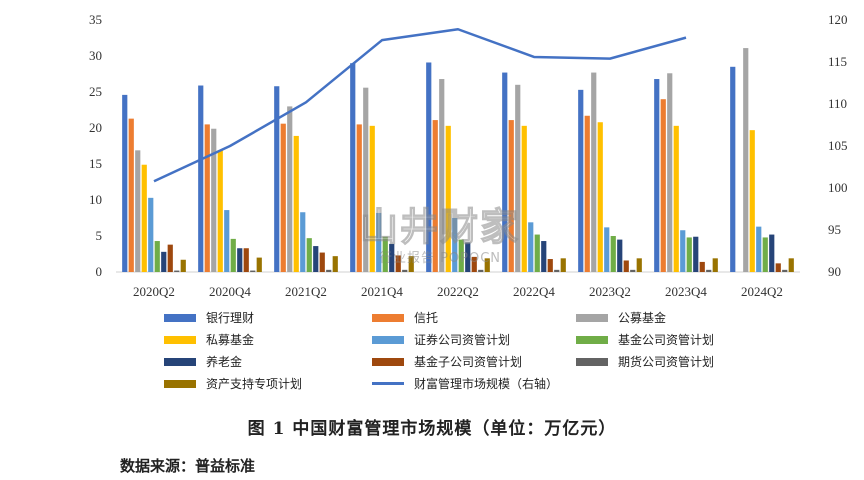 The width and height of the screenshot is (864, 480). I want to click on x-tick-label: 2020Q4, so click(230, 291).